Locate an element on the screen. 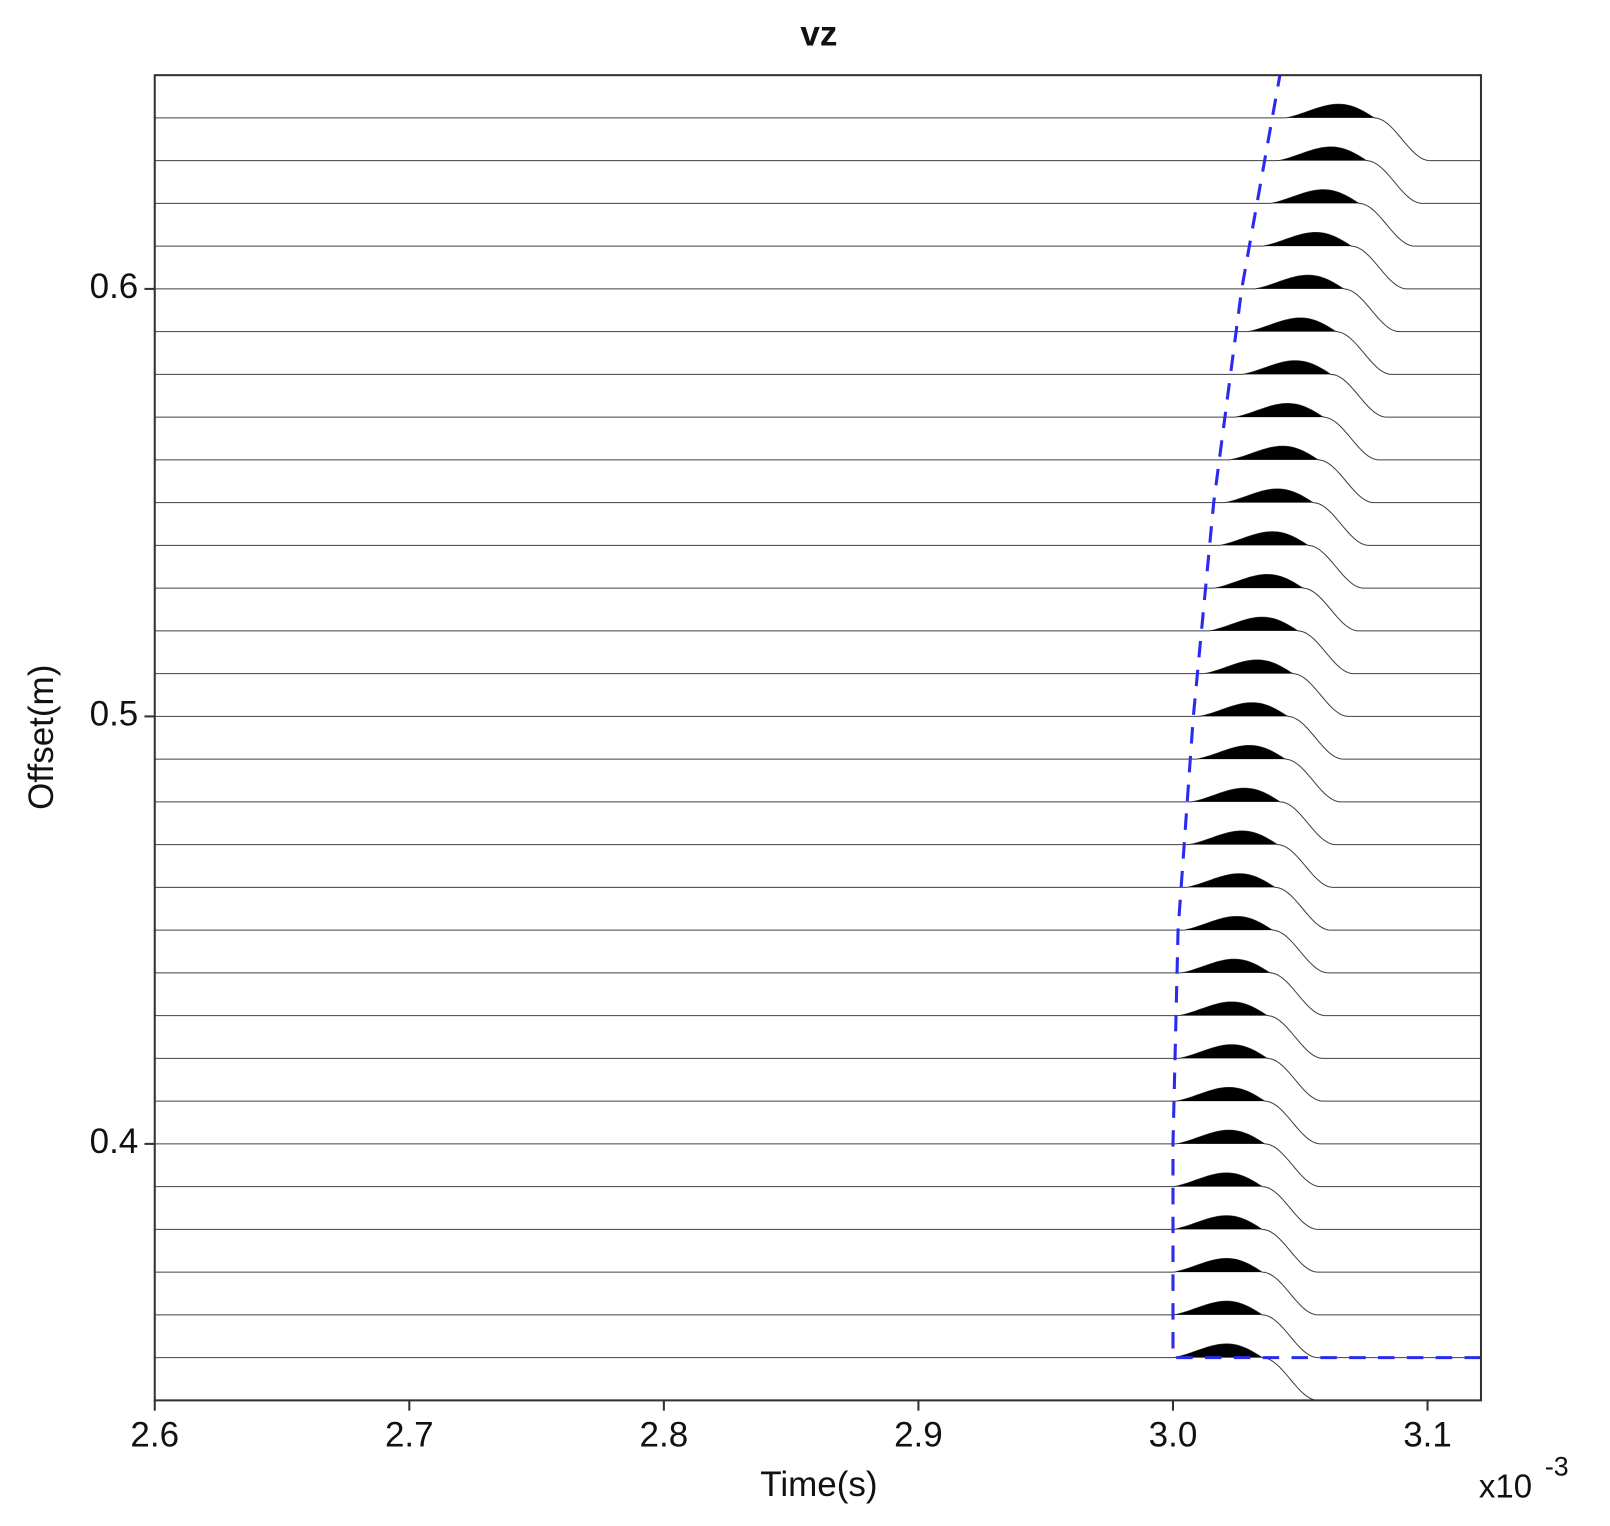  x-tick-label: 2.9 is located at coordinates (918, 1435).